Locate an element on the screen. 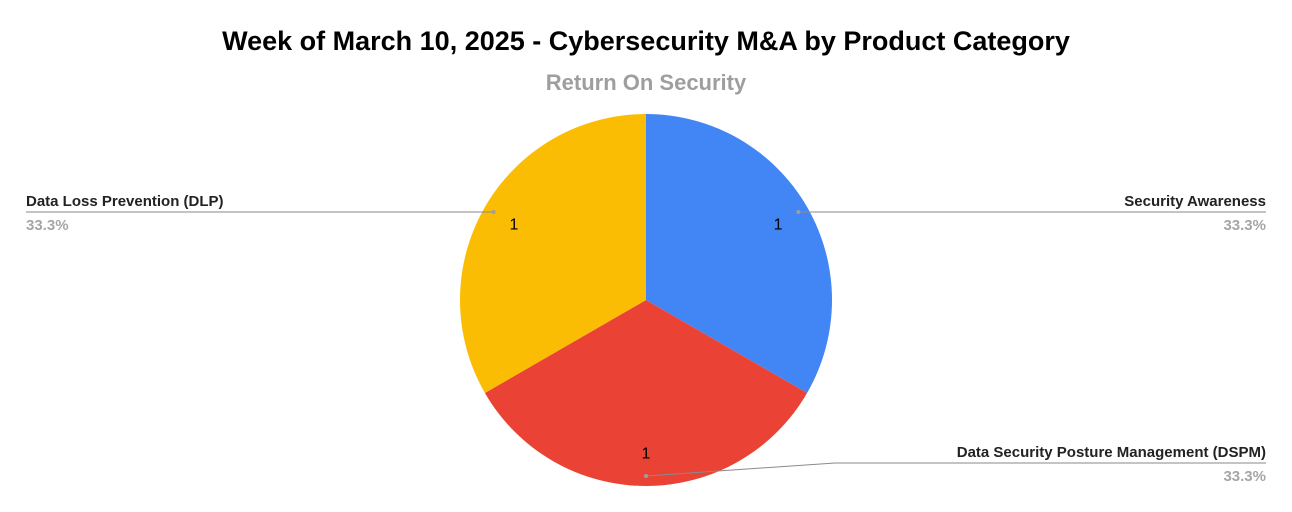  slice-category-label: Data Loss Prevention (DLP) is located at coordinates (125, 201).